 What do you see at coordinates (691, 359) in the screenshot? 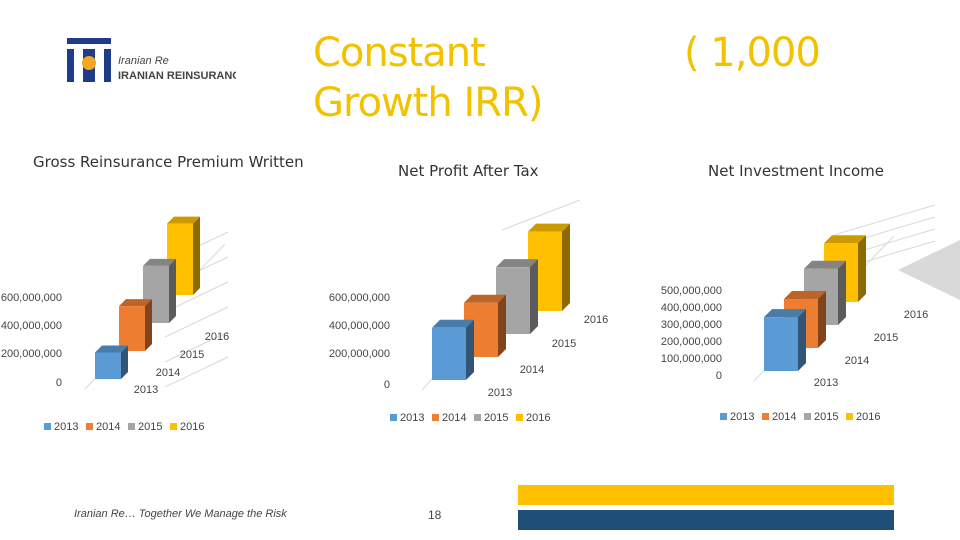
I see `y-tick-label: 100,000,000` at bounding box center [691, 359].